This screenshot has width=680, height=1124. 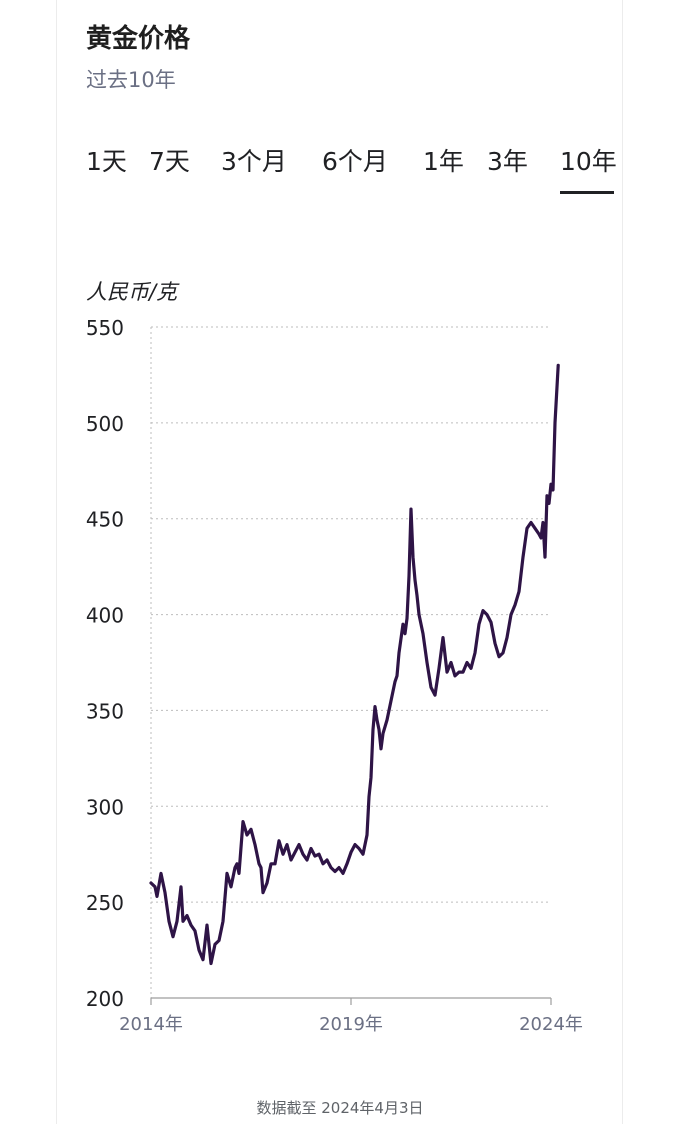 I want to click on tab-10-year: 10年, so click(x=588, y=161).